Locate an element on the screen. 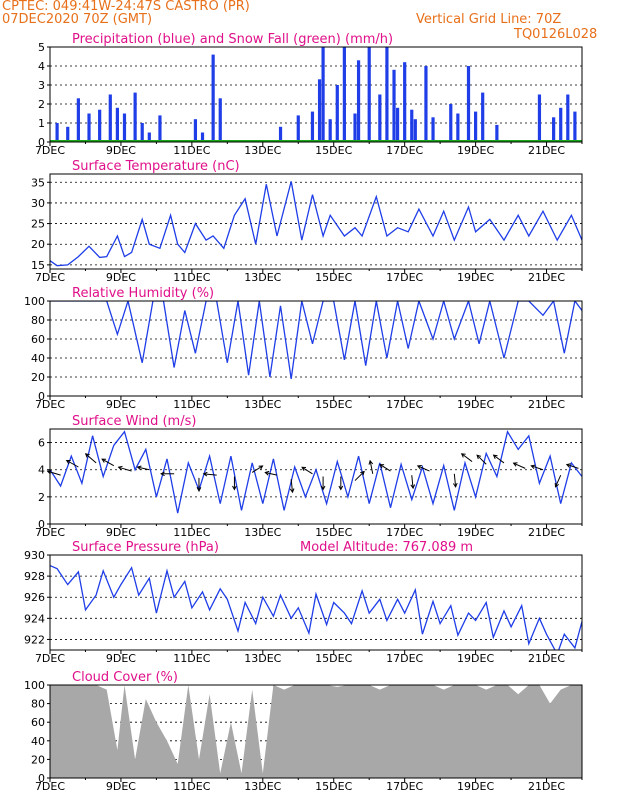 This screenshot has width=618, height=800. y-tick-label: 20 is located at coordinates (38, 759).